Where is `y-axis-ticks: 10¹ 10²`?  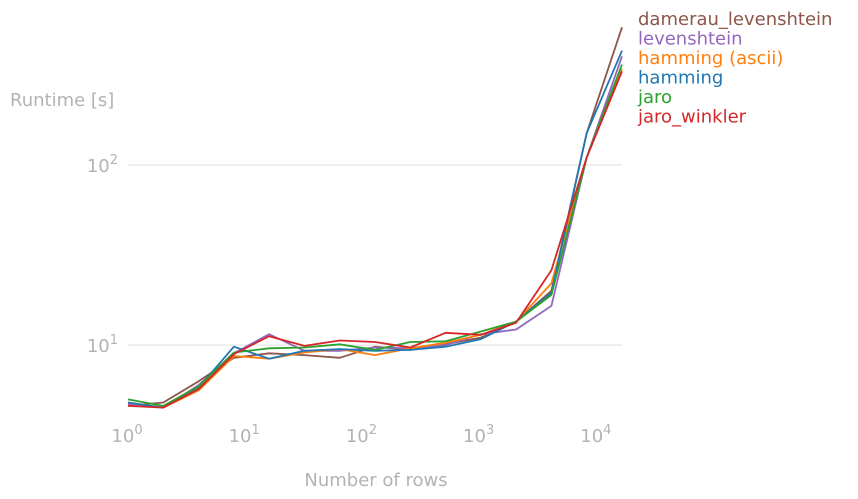
y-axis-ticks: 10¹ 10² is located at coordinates (102, 255).